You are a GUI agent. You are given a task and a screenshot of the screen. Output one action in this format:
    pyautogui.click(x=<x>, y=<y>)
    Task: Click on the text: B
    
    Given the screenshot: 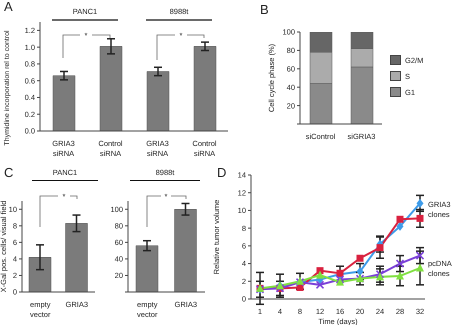 What is the action you would take?
    pyautogui.click(x=264, y=9)
    